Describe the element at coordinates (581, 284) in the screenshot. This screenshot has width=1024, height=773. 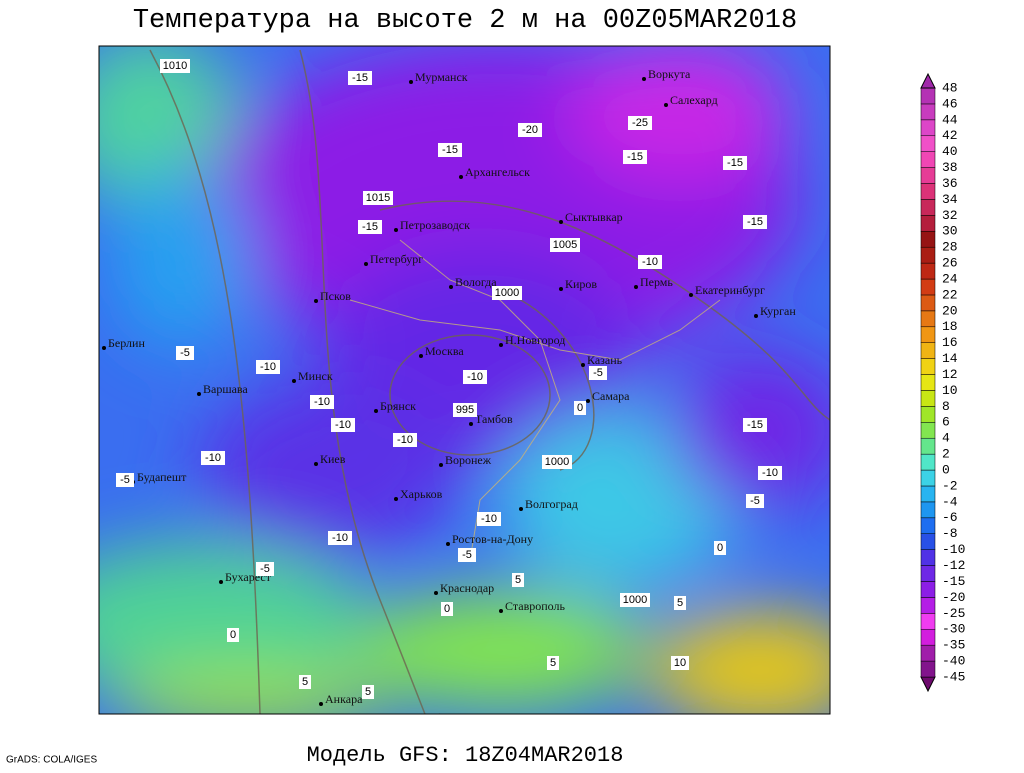
I see `city-label: Киров` at that location.